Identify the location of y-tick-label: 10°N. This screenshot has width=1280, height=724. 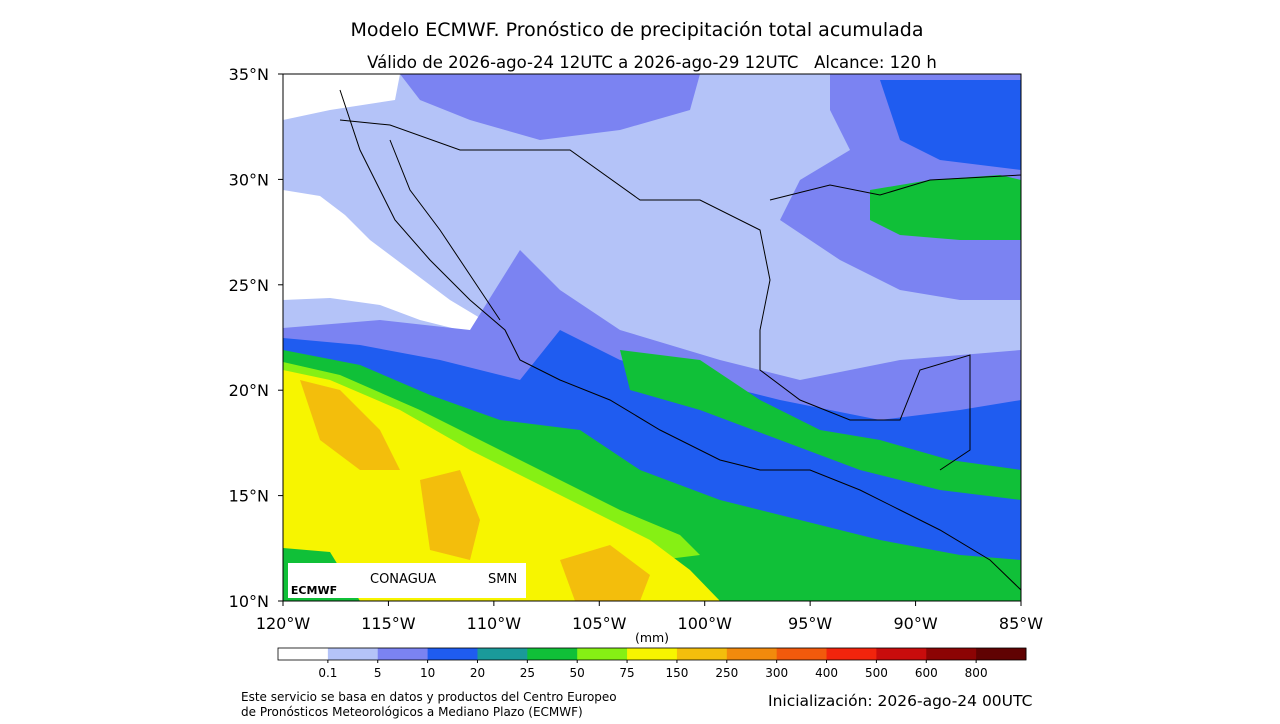
(249, 601).